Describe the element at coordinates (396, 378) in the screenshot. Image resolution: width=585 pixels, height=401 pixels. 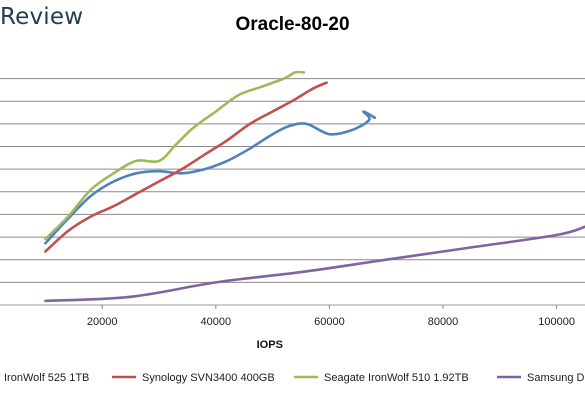
I see `legend-label: Seagate IronWolf 510 1.92TB` at that location.